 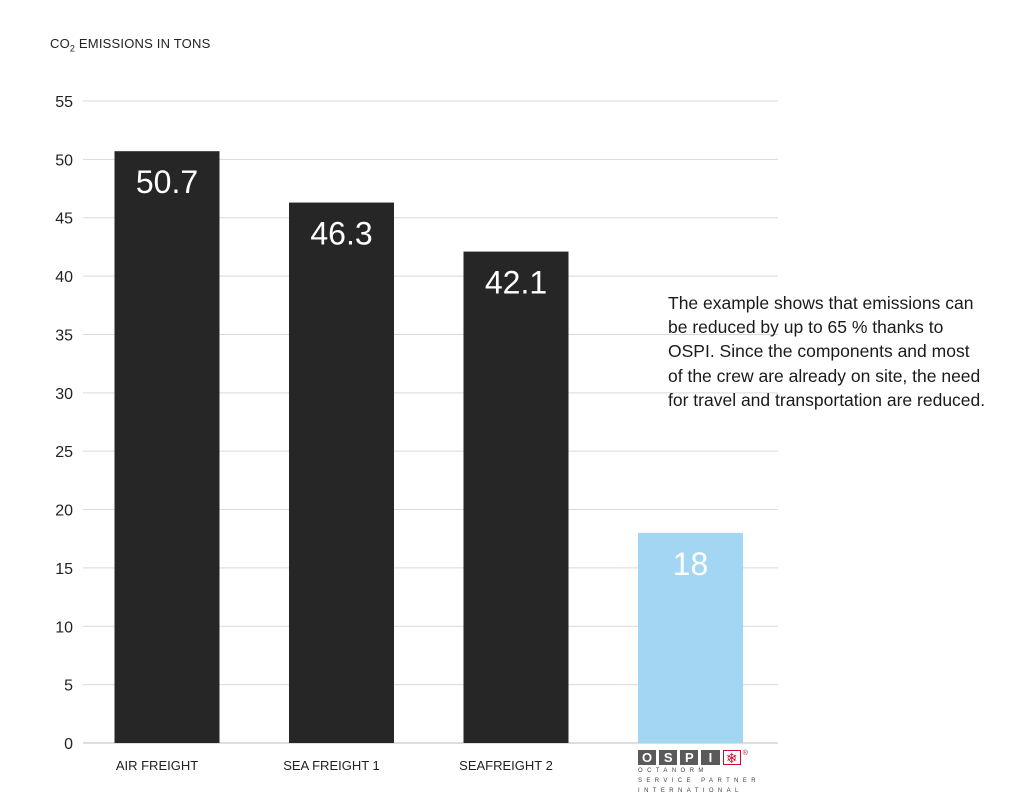 I want to click on y-tick-label: 45, so click(x=64, y=219).